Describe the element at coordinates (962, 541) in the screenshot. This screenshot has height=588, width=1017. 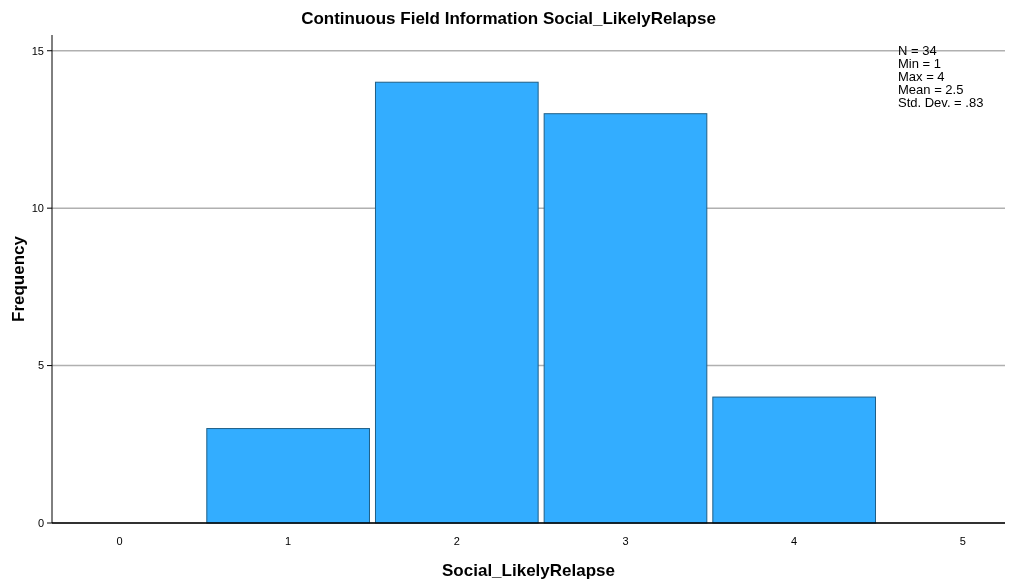
I see `x-tick-label: 5` at that location.